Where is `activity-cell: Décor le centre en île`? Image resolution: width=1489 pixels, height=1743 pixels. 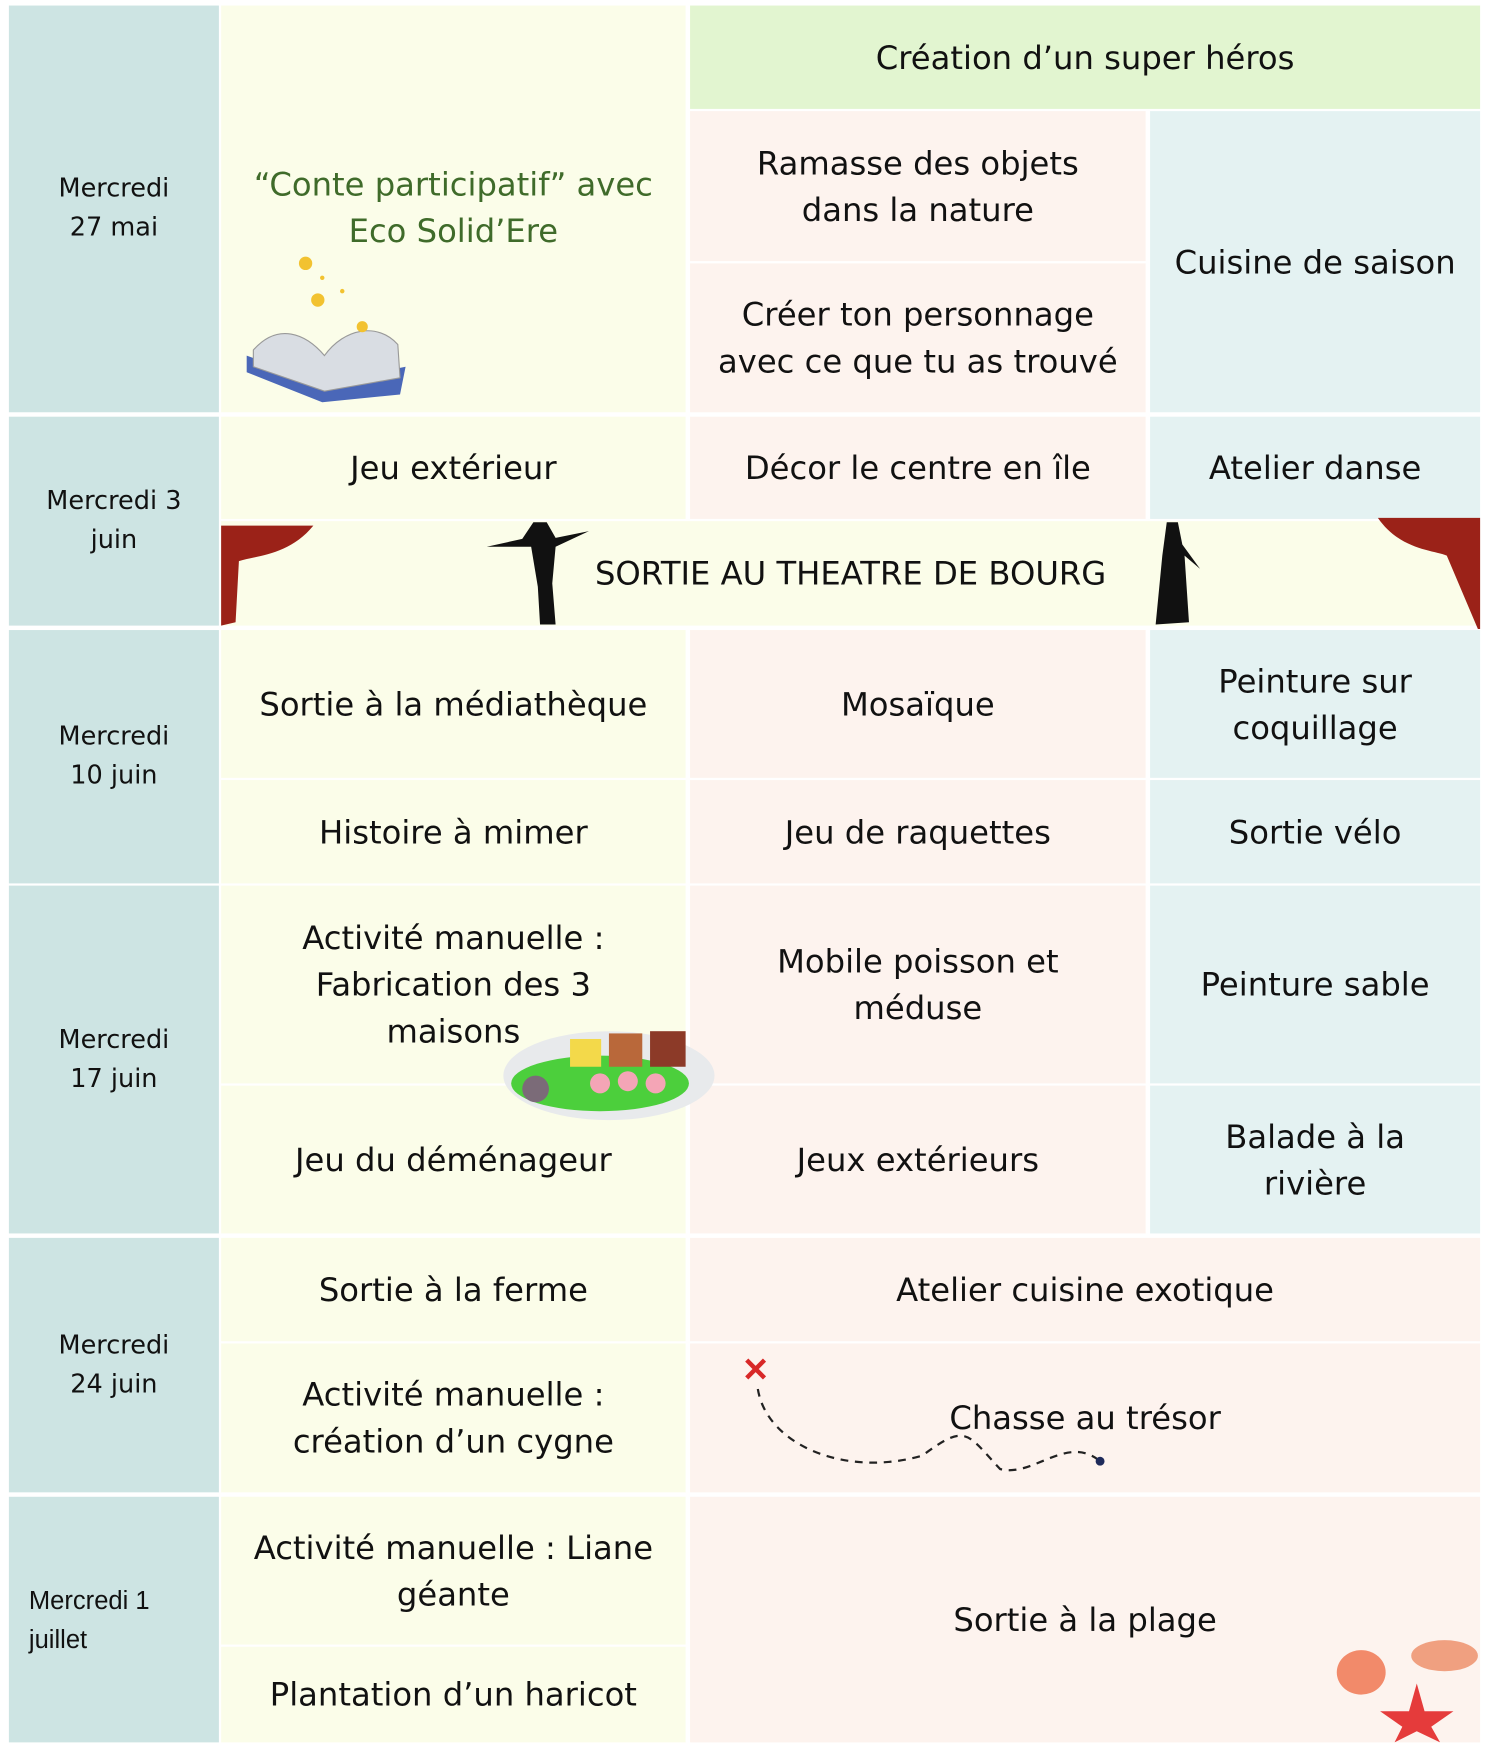 activity-cell: Décor le centre en île is located at coordinates (918, 467).